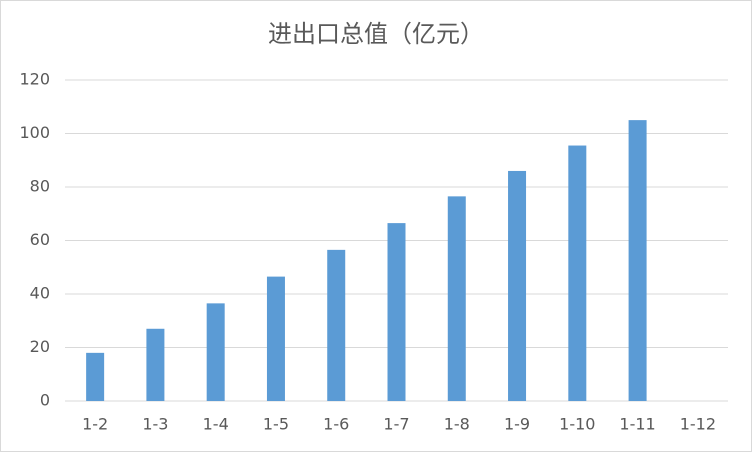 This screenshot has height=452, width=752. What do you see at coordinates (40, 186) in the screenshot?
I see `y-tick-label: 80` at bounding box center [40, 186].